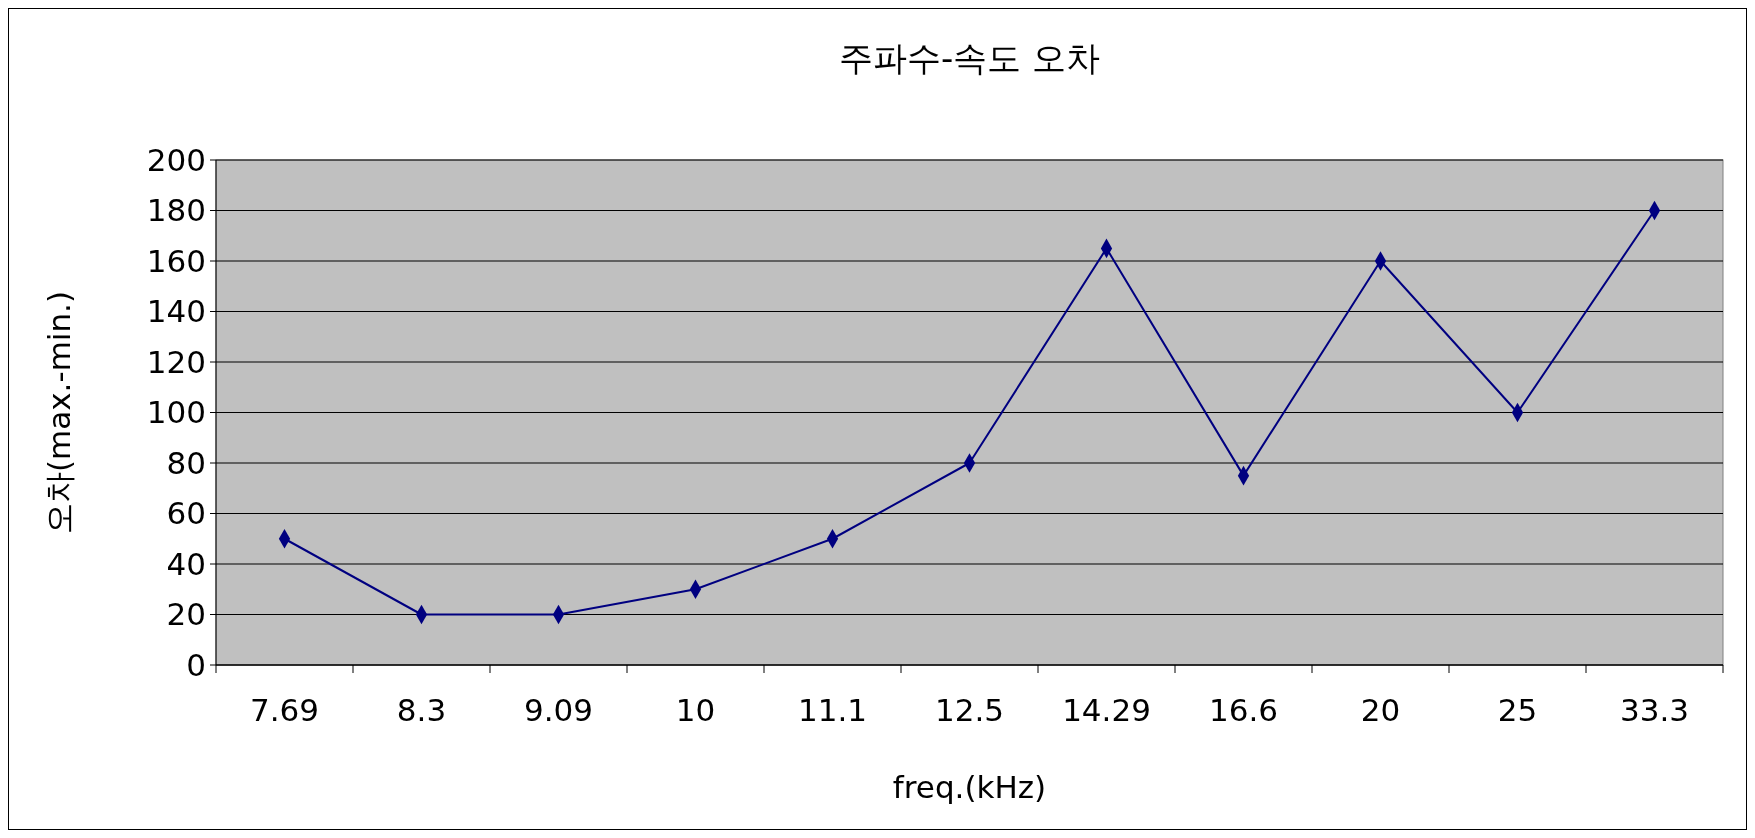  What do you see at coordinates (176, 412) in the screenshot?
I see `y-tick-label: 100` at bounding box center [176, 412].